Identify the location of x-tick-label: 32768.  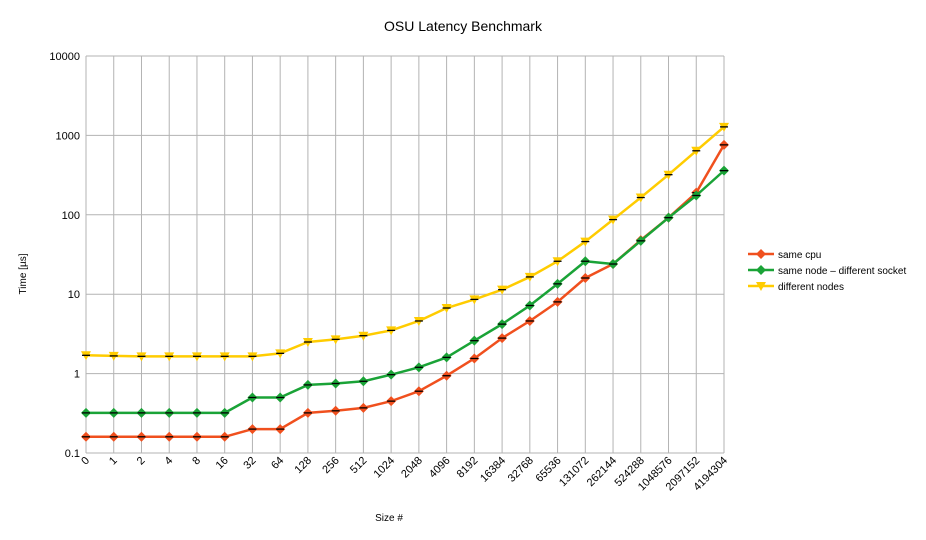
(521, 470).